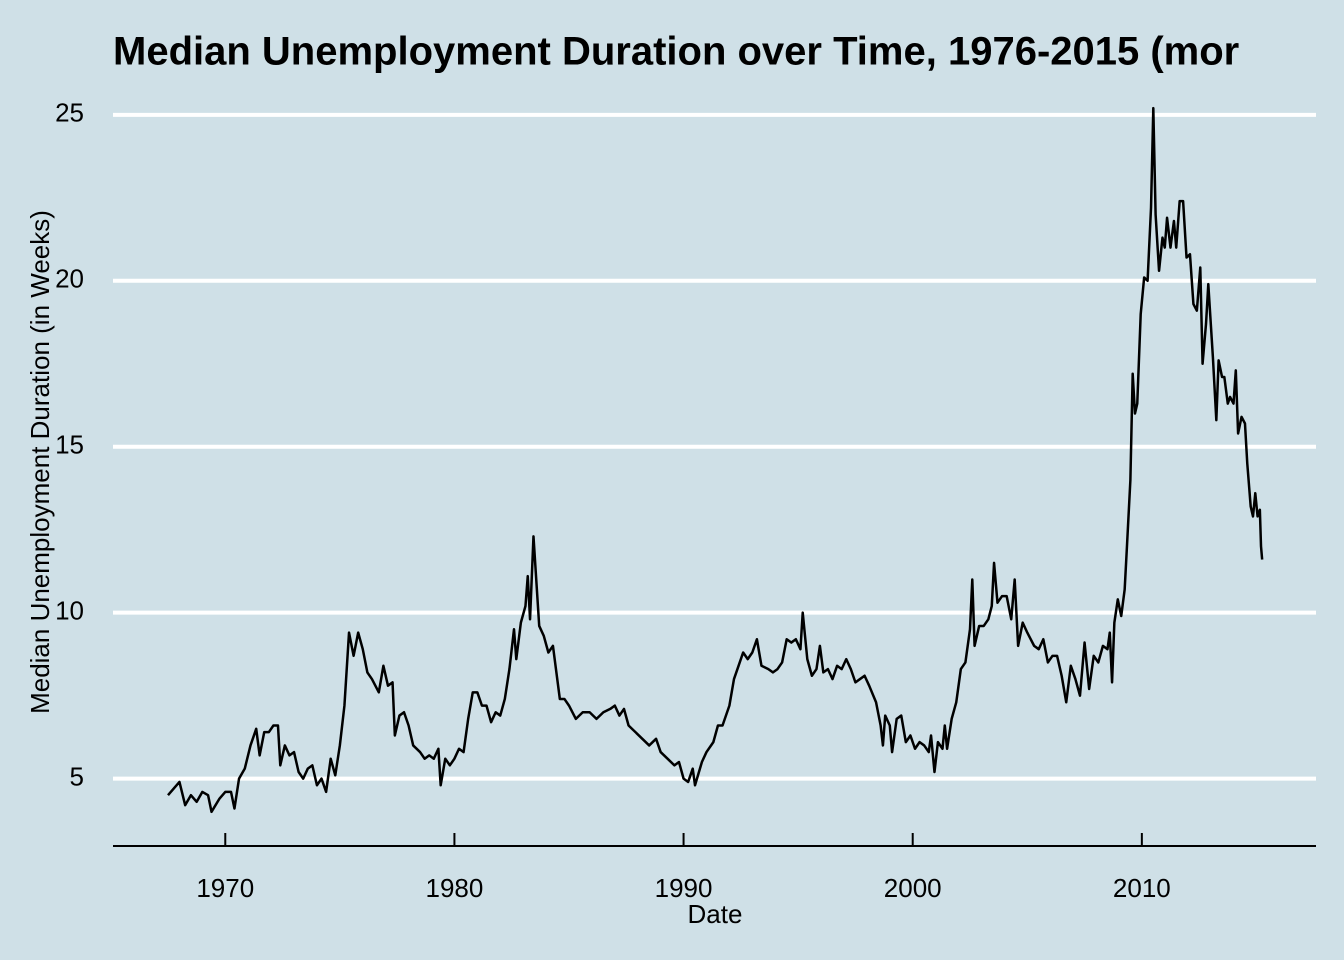 The width and height of the screenshot is (1344, 960). Describe the element at coordinates (225, 888) in the screenshot. I see `x-tick-label: 1970` at that location.